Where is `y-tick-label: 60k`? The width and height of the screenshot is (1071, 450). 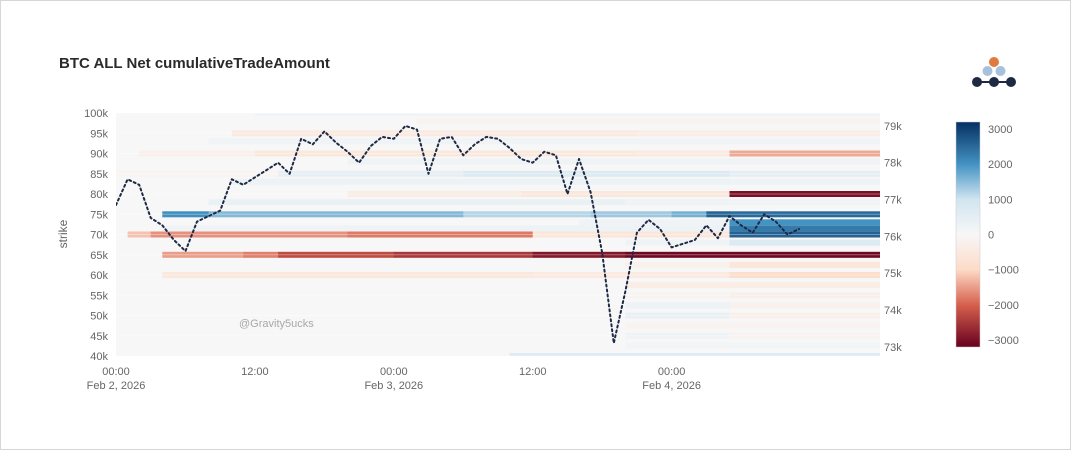
y-tick-label: 60k is located at coordinates (99, 276).